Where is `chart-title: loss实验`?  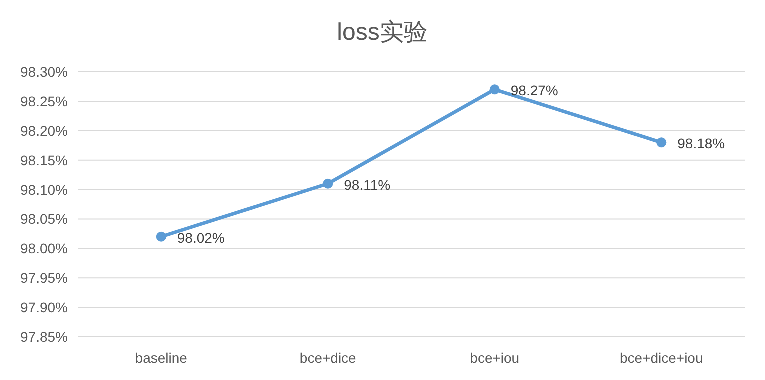
chart-title: loss实验 is located at coordinates (382, 32).